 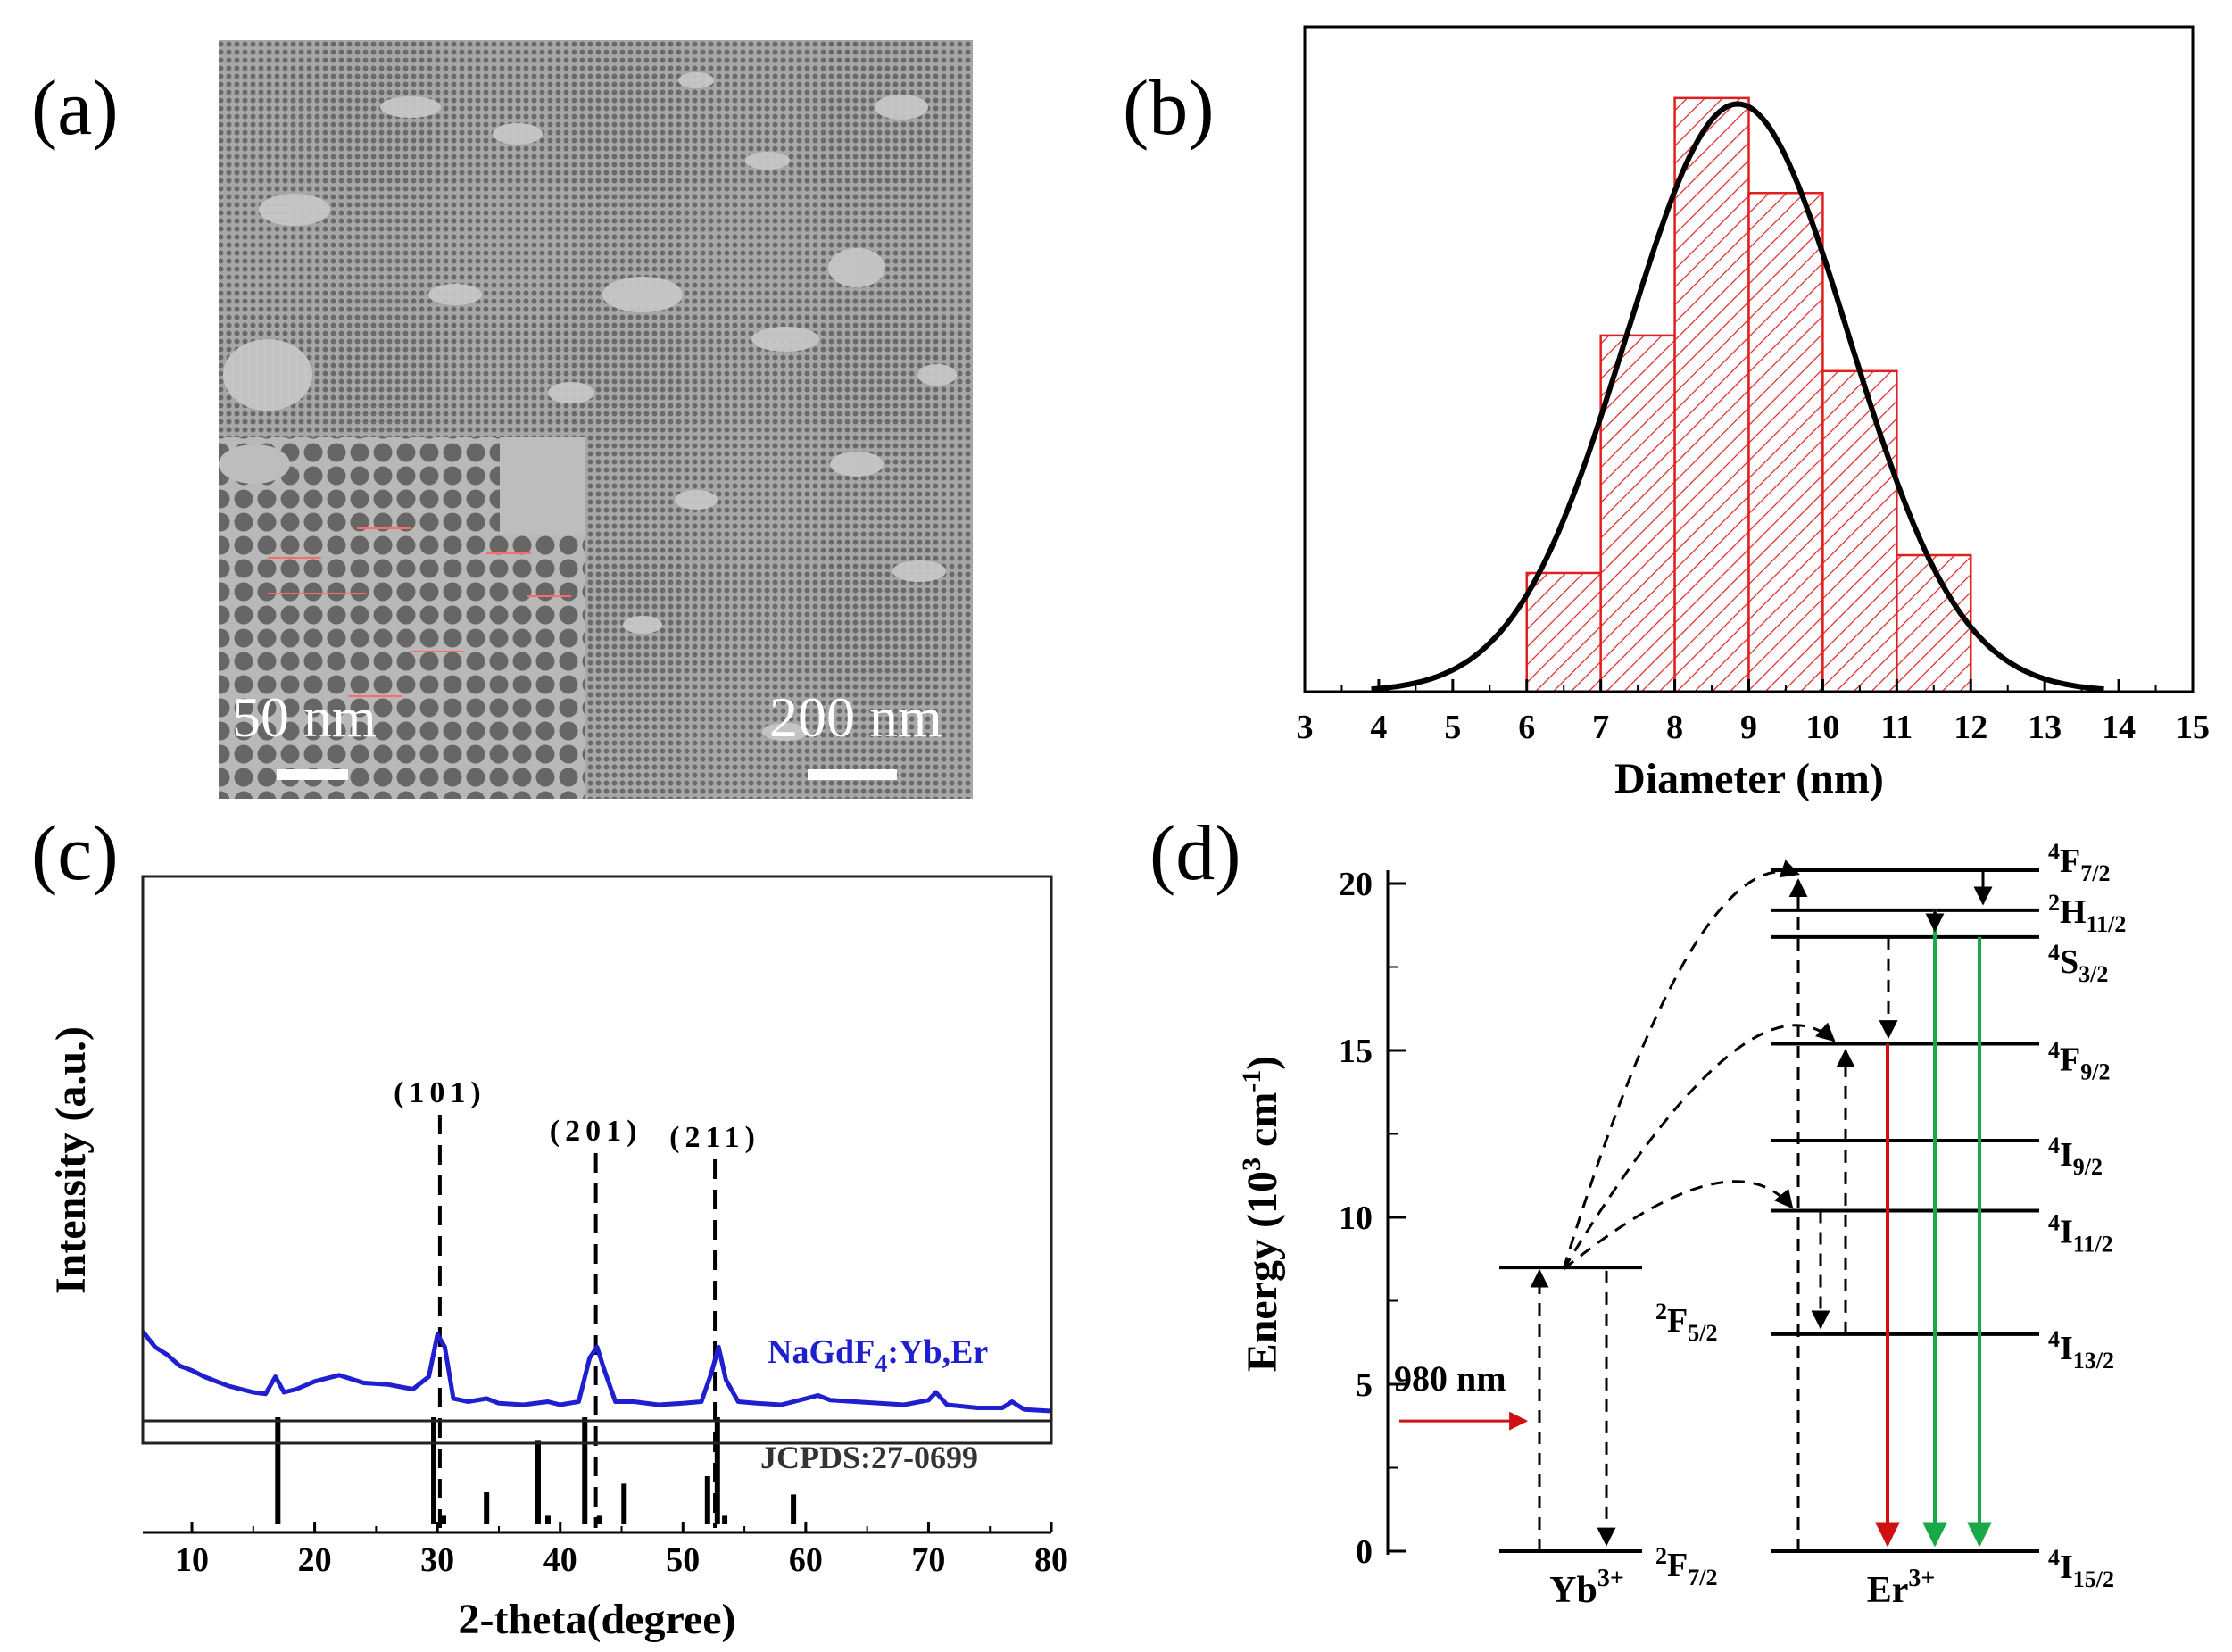 I want to click on panel-a-letter: (a), so click(x=75, y=109).